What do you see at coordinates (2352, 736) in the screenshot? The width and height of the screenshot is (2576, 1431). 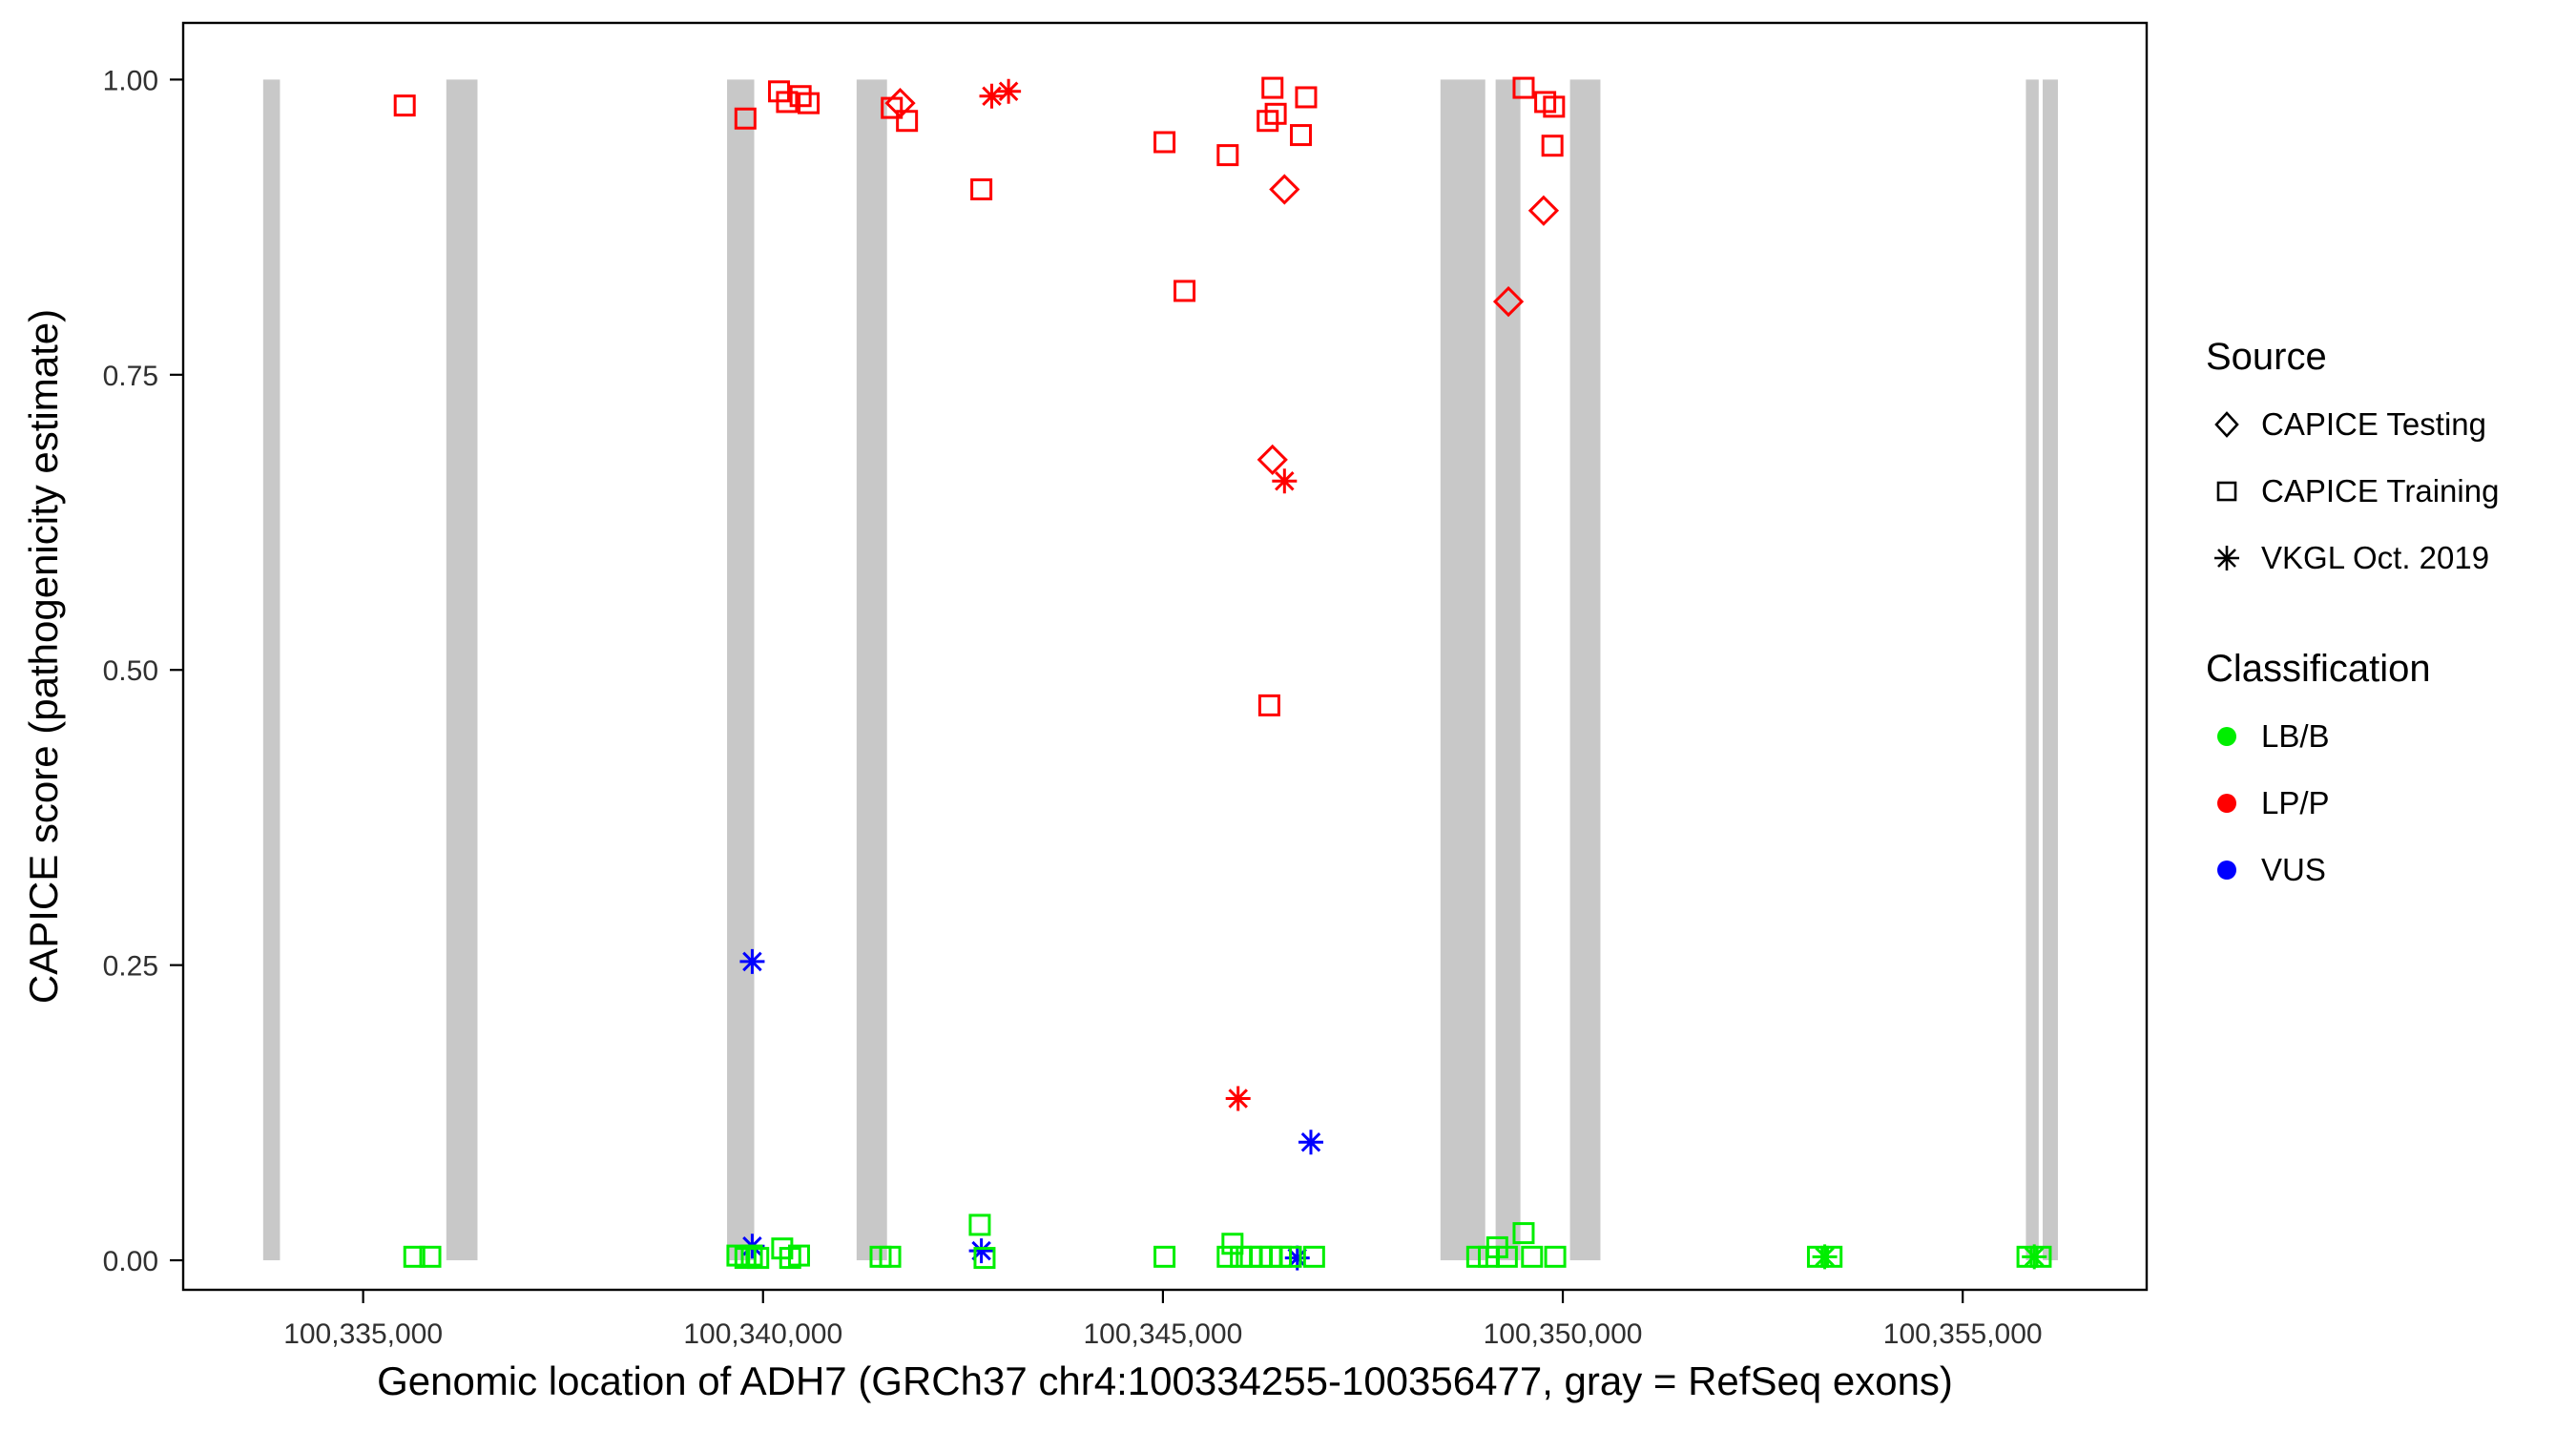 I see `legend-item-lbb: LB/B` at bounding box center [2352, 736].